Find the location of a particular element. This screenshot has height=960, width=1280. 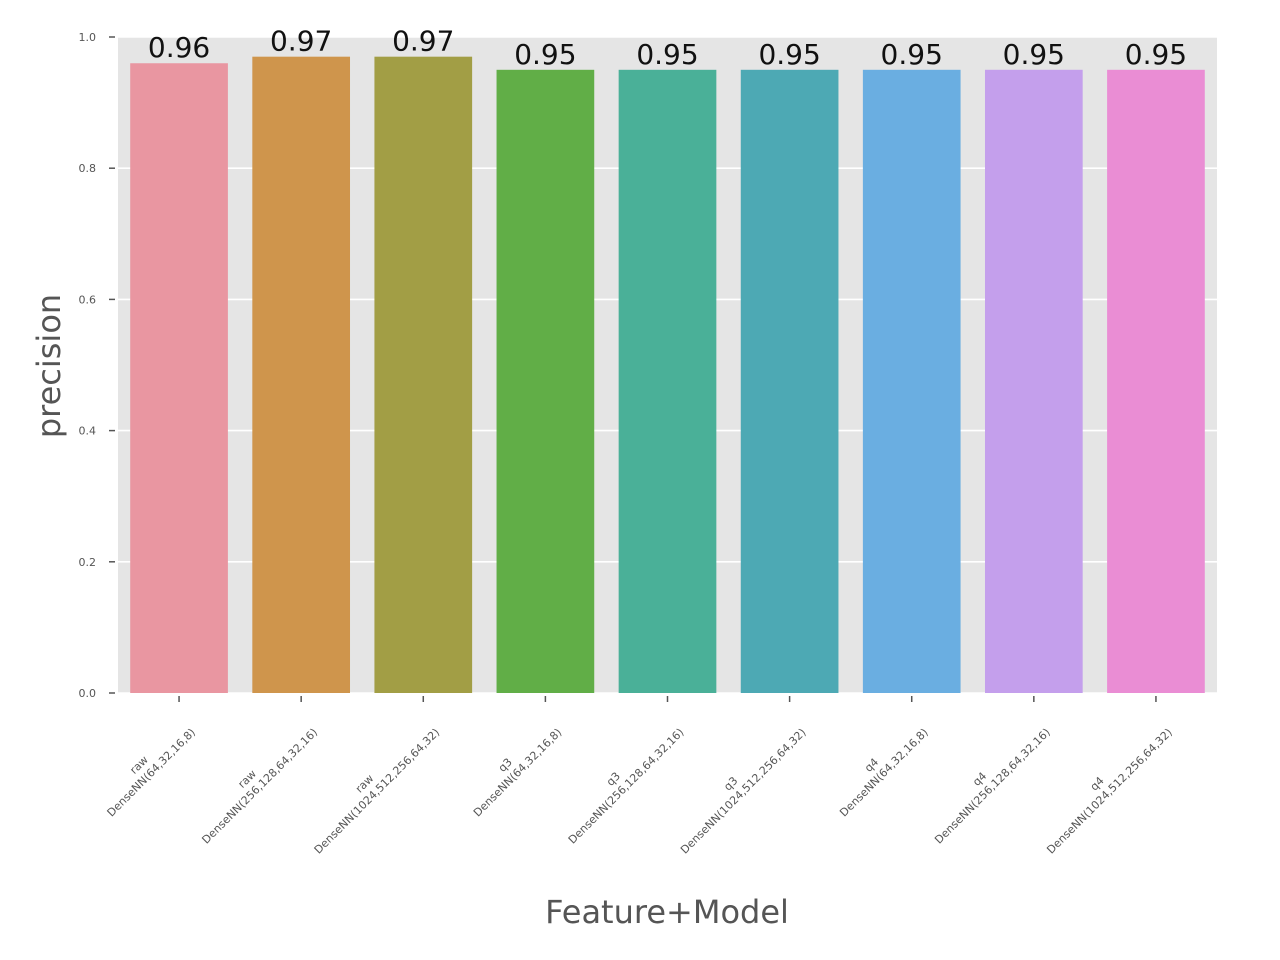

data-labels: 0.96 0.97 0.97 0.95 0.95 0.95 0.95 0.95 0.95 is located at coordinates (667, 48).